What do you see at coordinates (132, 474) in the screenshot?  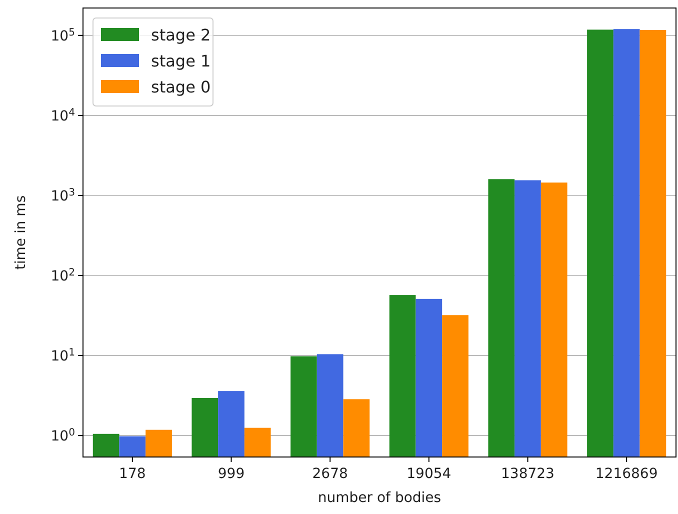 I see `x-tick-label: 178` at bounding box center [132, 474].